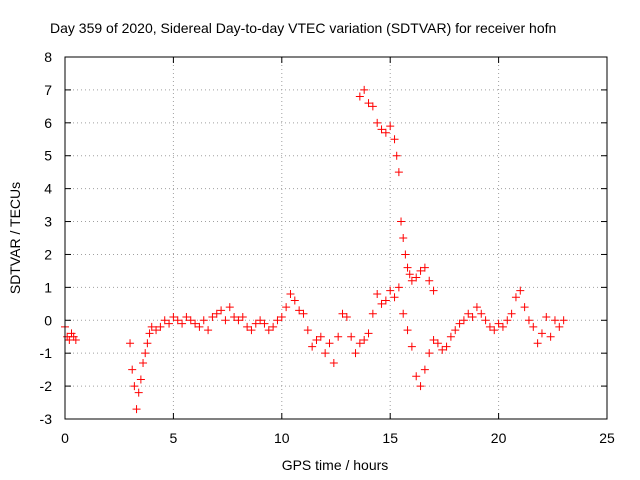 Image resolution: width=640 pixels, height=480 pixels. I want to click on x-tick-label: 25, so click(607, 438).